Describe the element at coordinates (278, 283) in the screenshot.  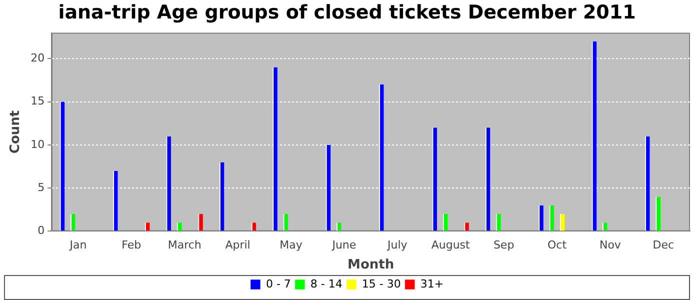
I see `legend-label: 0 - 7` at that location.